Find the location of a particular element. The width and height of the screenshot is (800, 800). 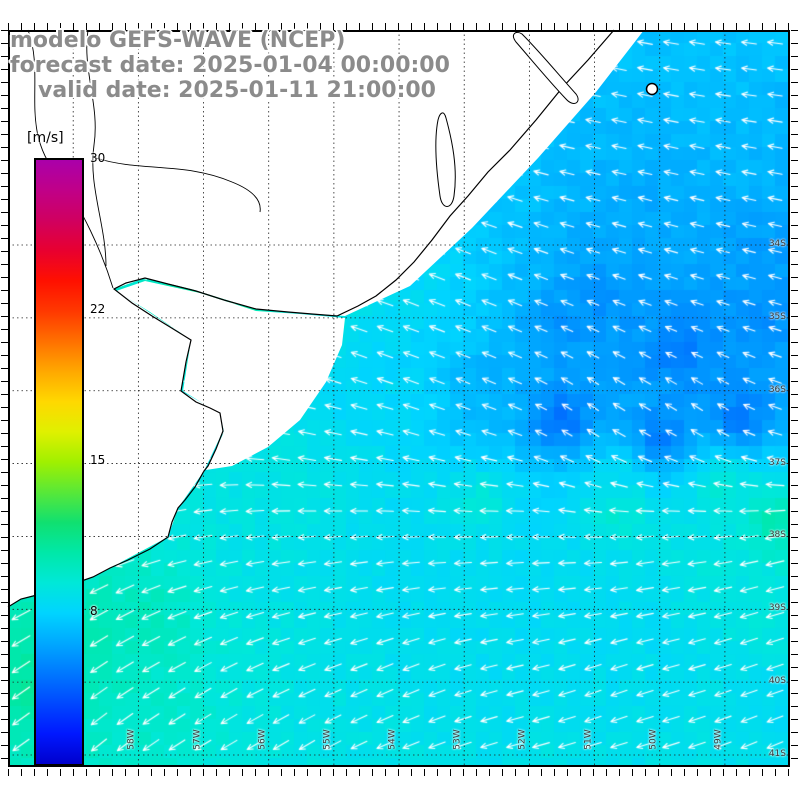

rio-negro-river-line is located at coordinates (178, 185).